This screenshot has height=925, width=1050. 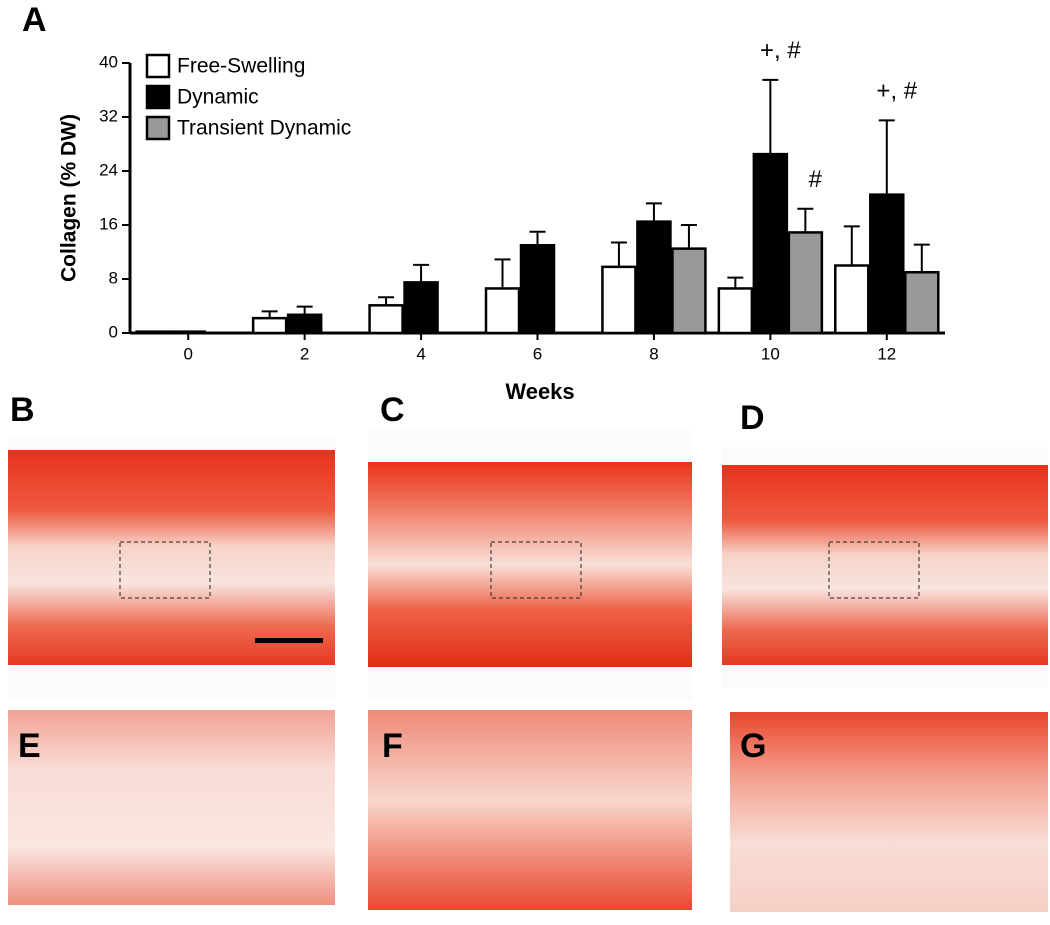 I want to click on panel-label: A, so click(x=34, y=20).